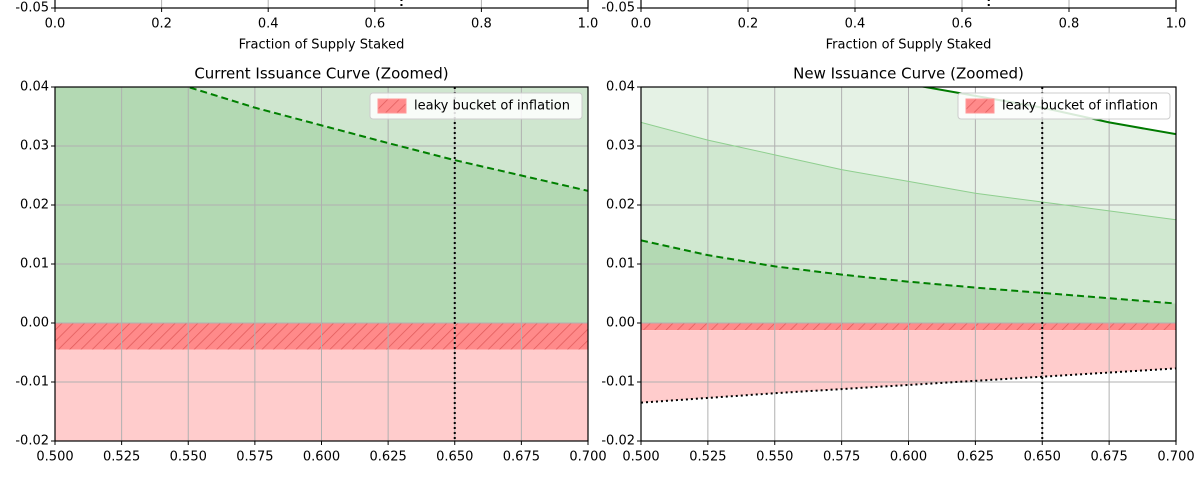  I want to click on chart-title: New Issuance Curve (Zoomed), so click(908, 74).